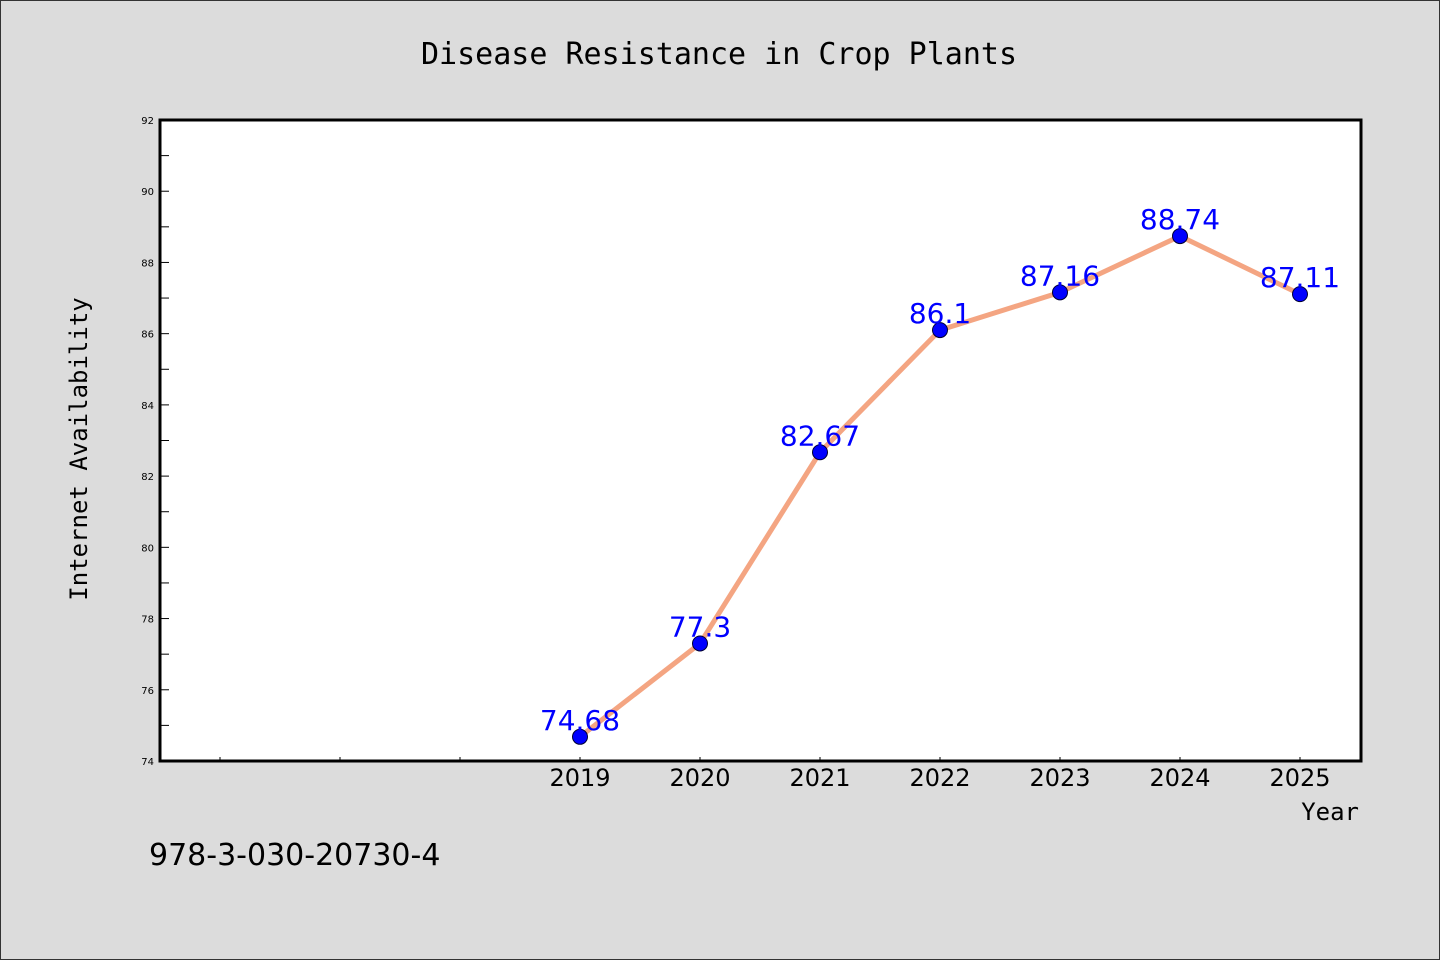 This screenshot has width=1440, height=960. Describe the element at coordinates (147, 335) in the screenshot. I see `y-tick-label: 86` at that location.